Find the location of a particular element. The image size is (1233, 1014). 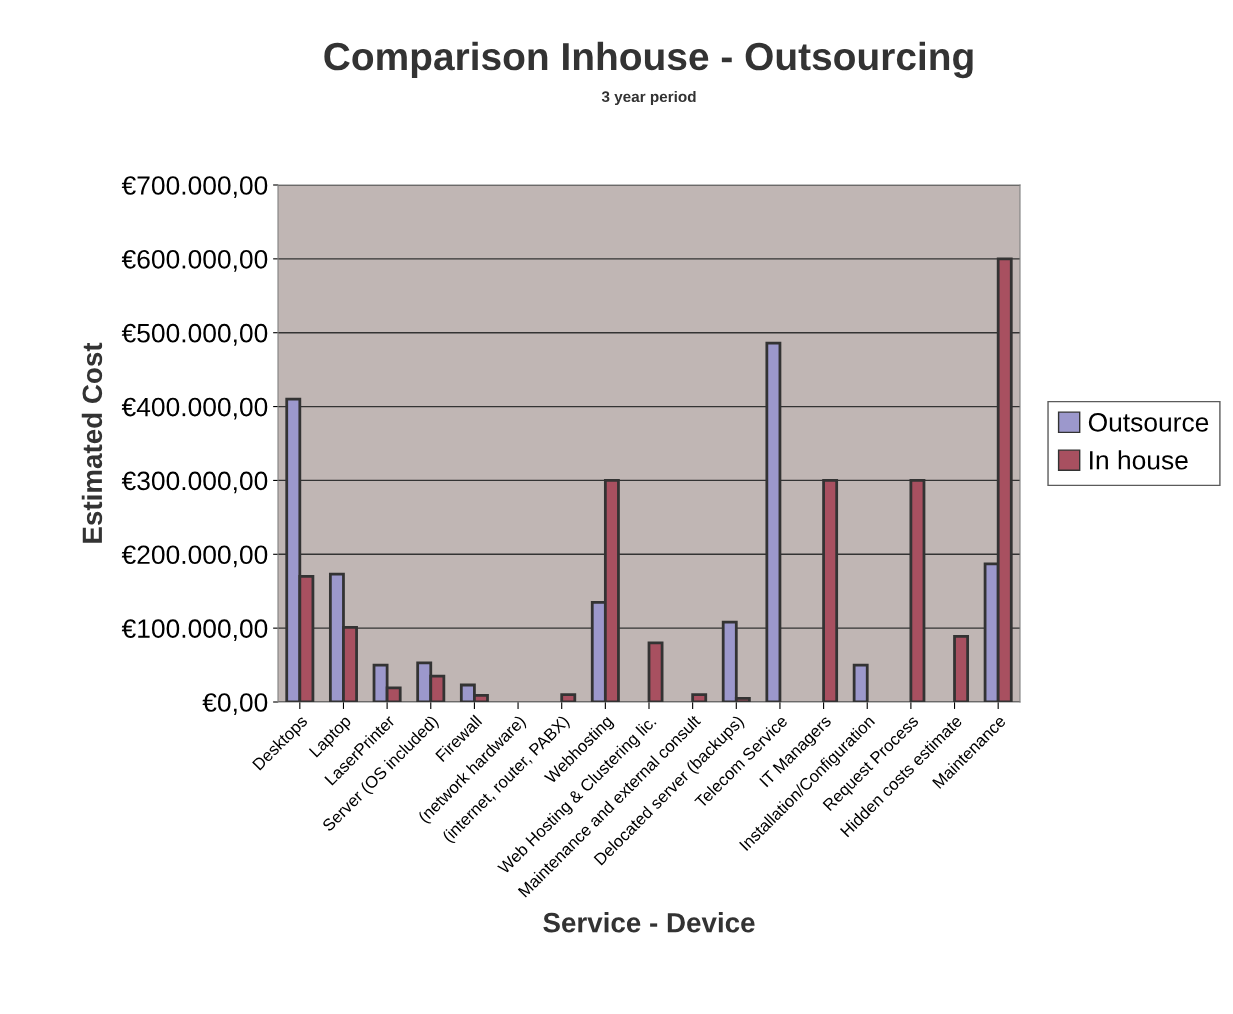

chart-subtitle: 3 year period is located at coordinates (648, 98).